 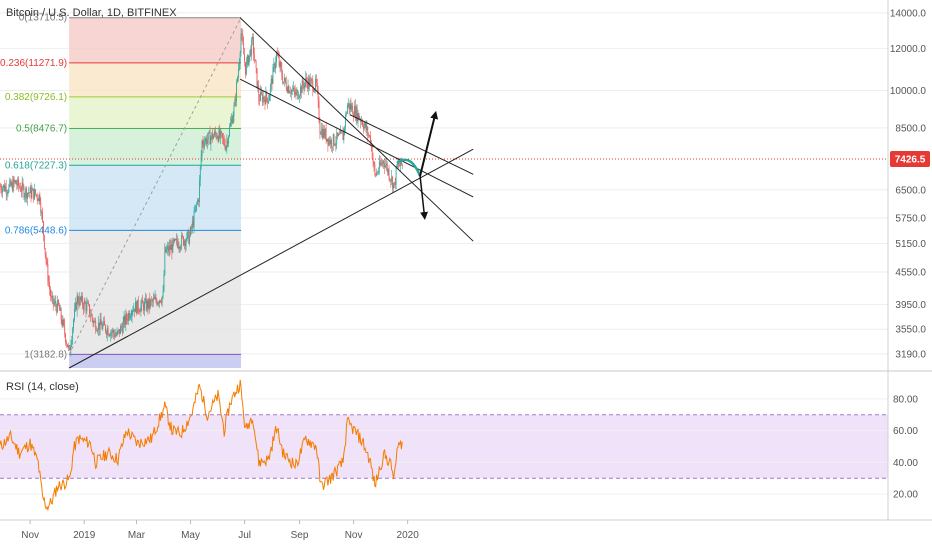 I want to click on projection-path, so click(x=417, y=165).